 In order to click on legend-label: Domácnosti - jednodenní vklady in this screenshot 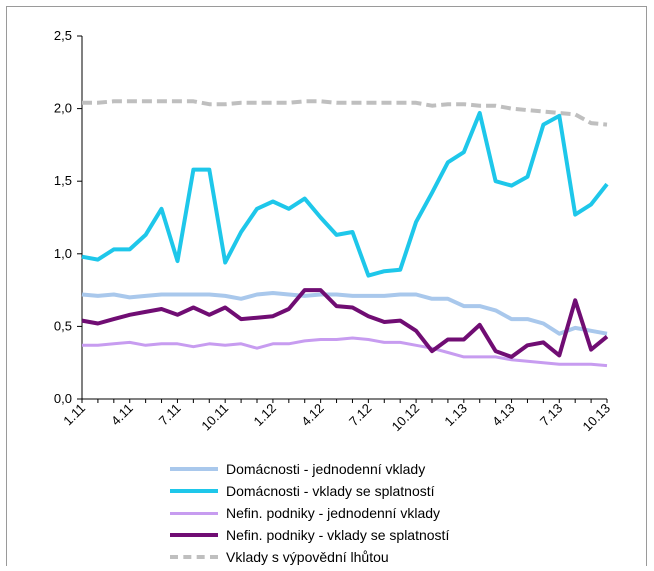, I will do `click(326, 469)`.